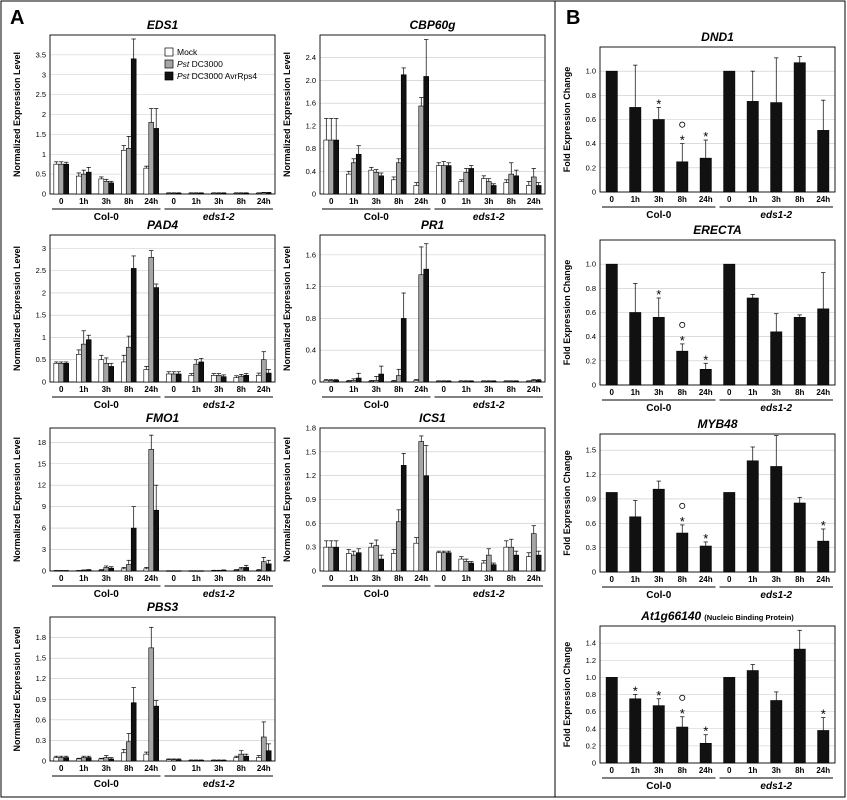 This screenshot has width=847, height=800. What do you see at coordinates (591, 143) in the screenshot?
I see `y-tick-label: 0.4` at bounding box center [591, 143].